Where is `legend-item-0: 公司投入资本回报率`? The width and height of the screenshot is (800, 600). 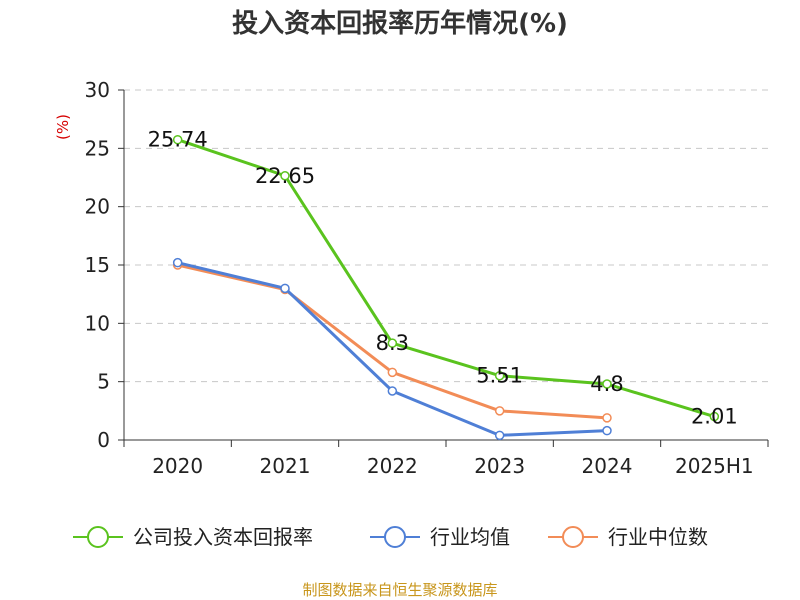 legend-item-0: 公司投入资本回报率 is located at coordinates (193, 537).